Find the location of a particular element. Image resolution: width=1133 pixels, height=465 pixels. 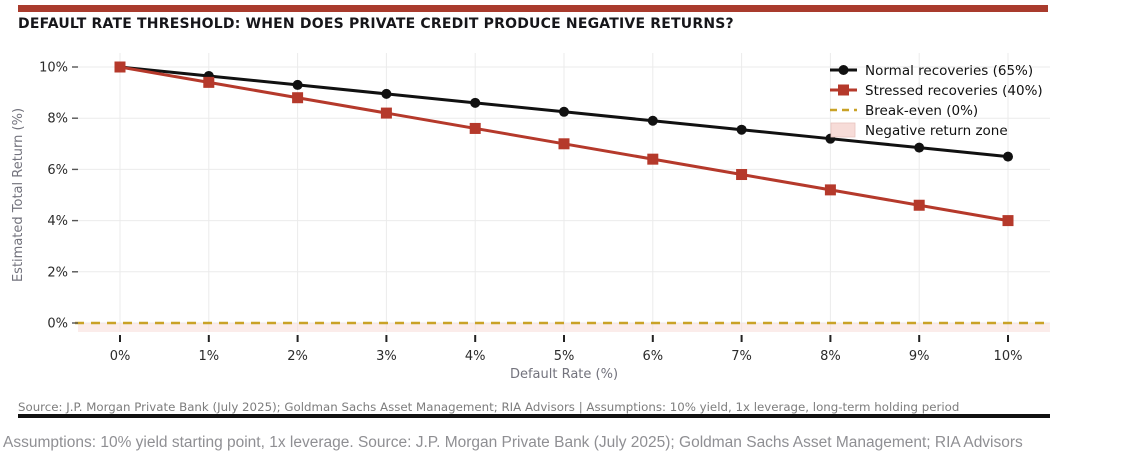

y-axis: 0% 2% 4% 6% 8% 10% Estimated Total Return (%) is located at coordinates (44, 196).